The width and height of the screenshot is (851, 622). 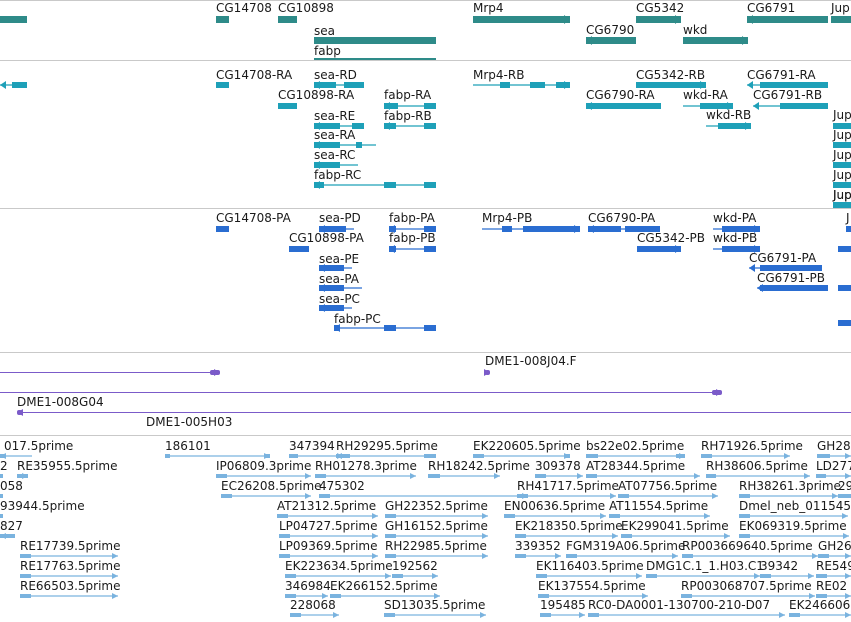 What do you see at coordinates (668, 486) in the screenshot?
I see `feature-label: AT07756.5prime` at bounding box center [668, 486].